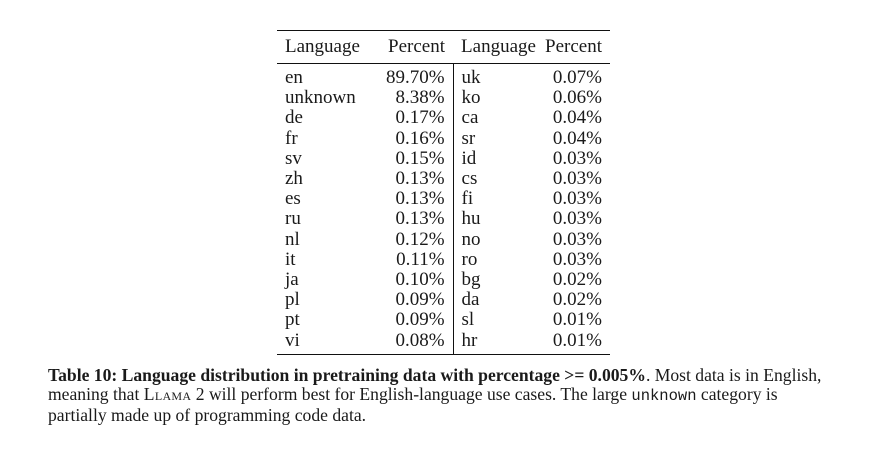 This screenshot has height=466, width=884. I want to click on table-header-row: Language Percent Language Percent, so click(443, 47).